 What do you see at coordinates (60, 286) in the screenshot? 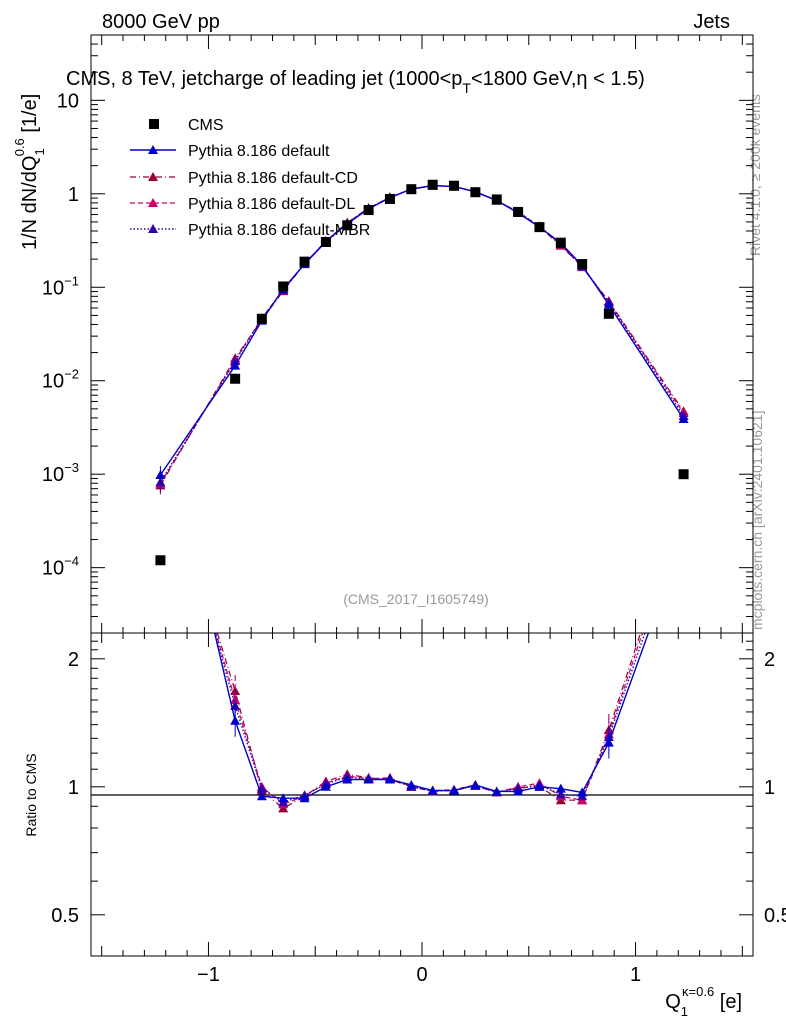
I see `y-tick-label: 10⁻¹` at bounding box center [60, 286].